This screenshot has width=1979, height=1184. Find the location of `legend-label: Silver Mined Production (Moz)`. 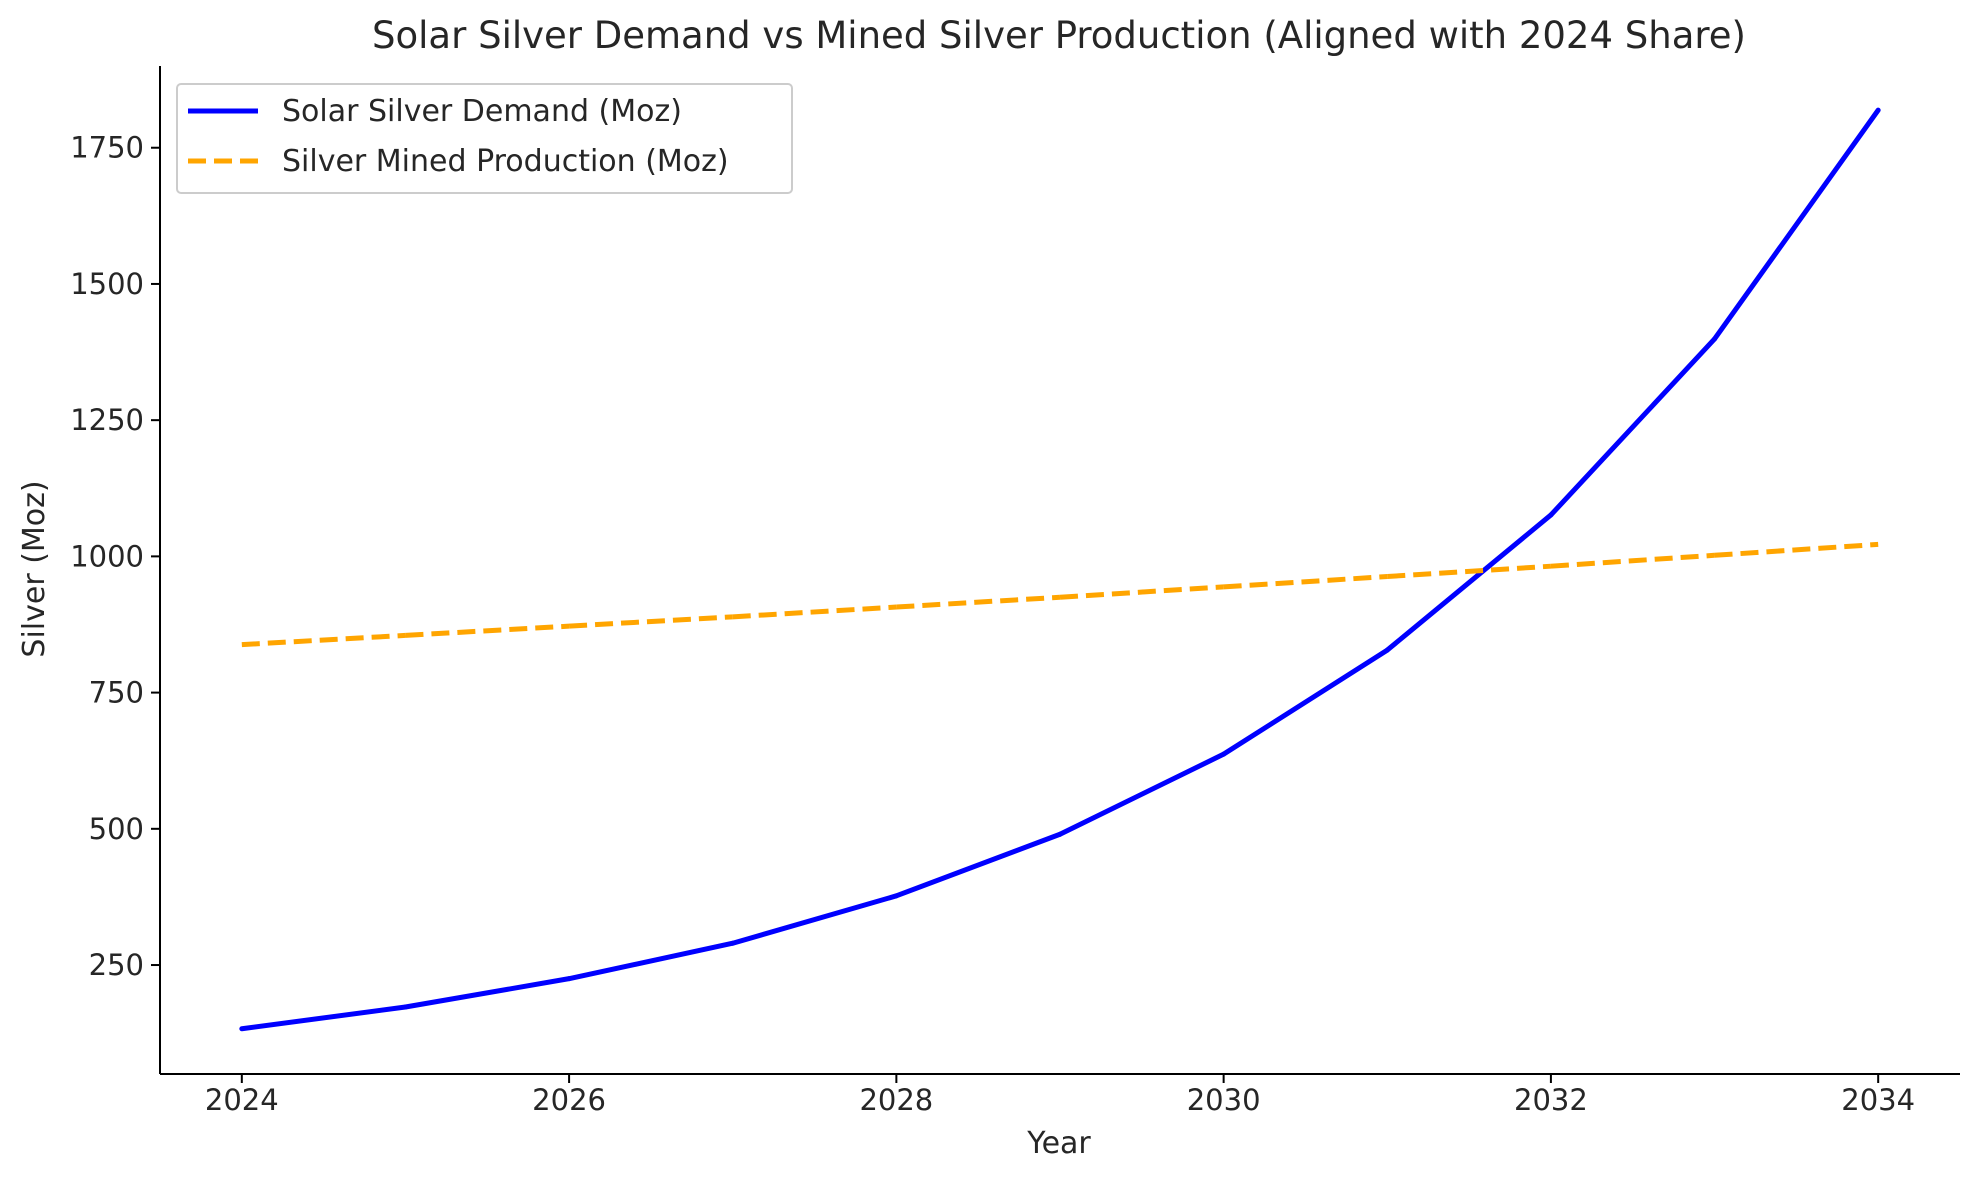

legend-label: Silver Mined Production (Moz) is located at coordinates (505, 161).